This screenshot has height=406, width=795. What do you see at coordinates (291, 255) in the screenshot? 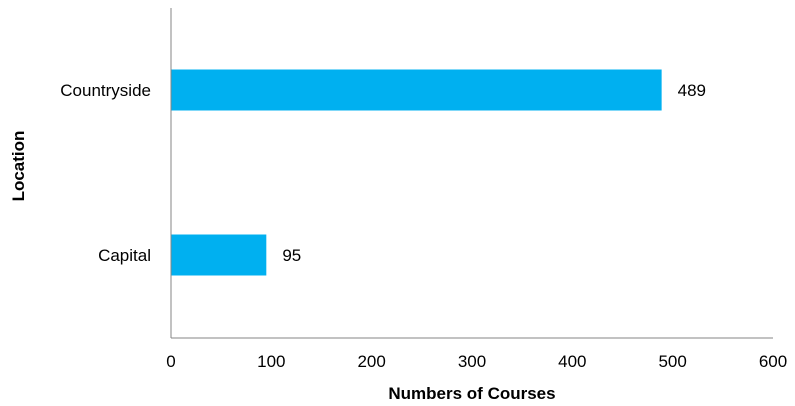
I see `data-label-capital: 95` at bounding box center [291, 255].